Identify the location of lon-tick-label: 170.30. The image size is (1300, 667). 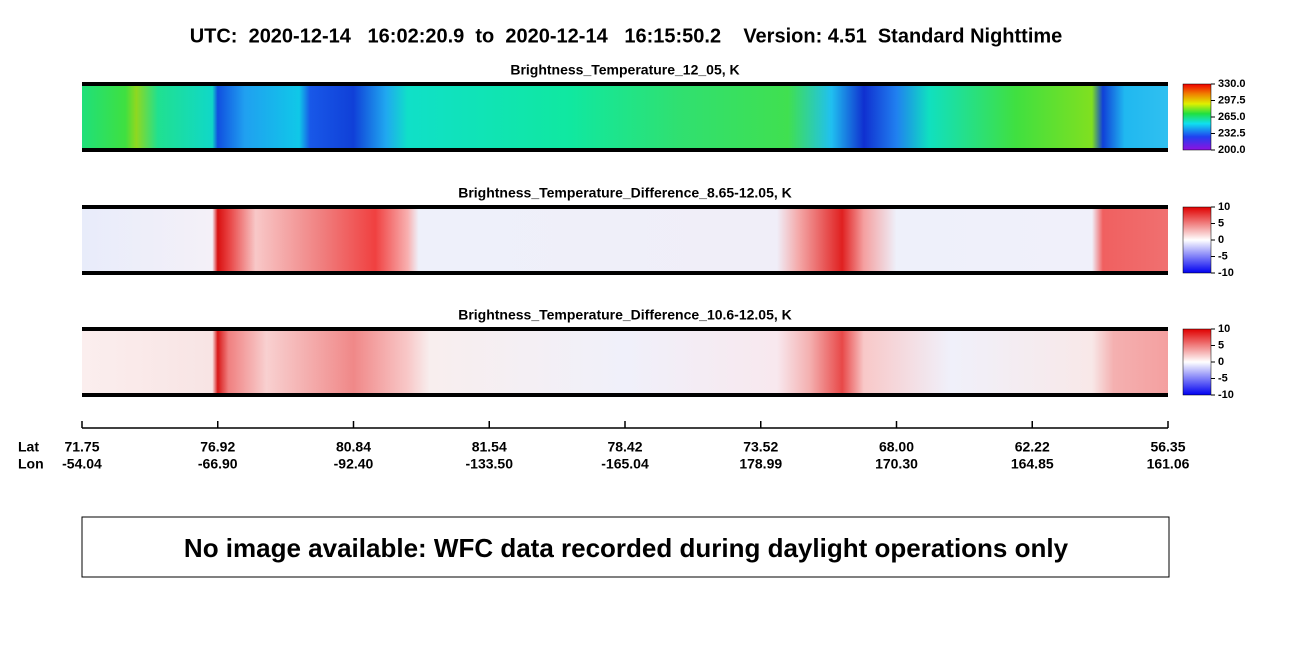
(896, 464).